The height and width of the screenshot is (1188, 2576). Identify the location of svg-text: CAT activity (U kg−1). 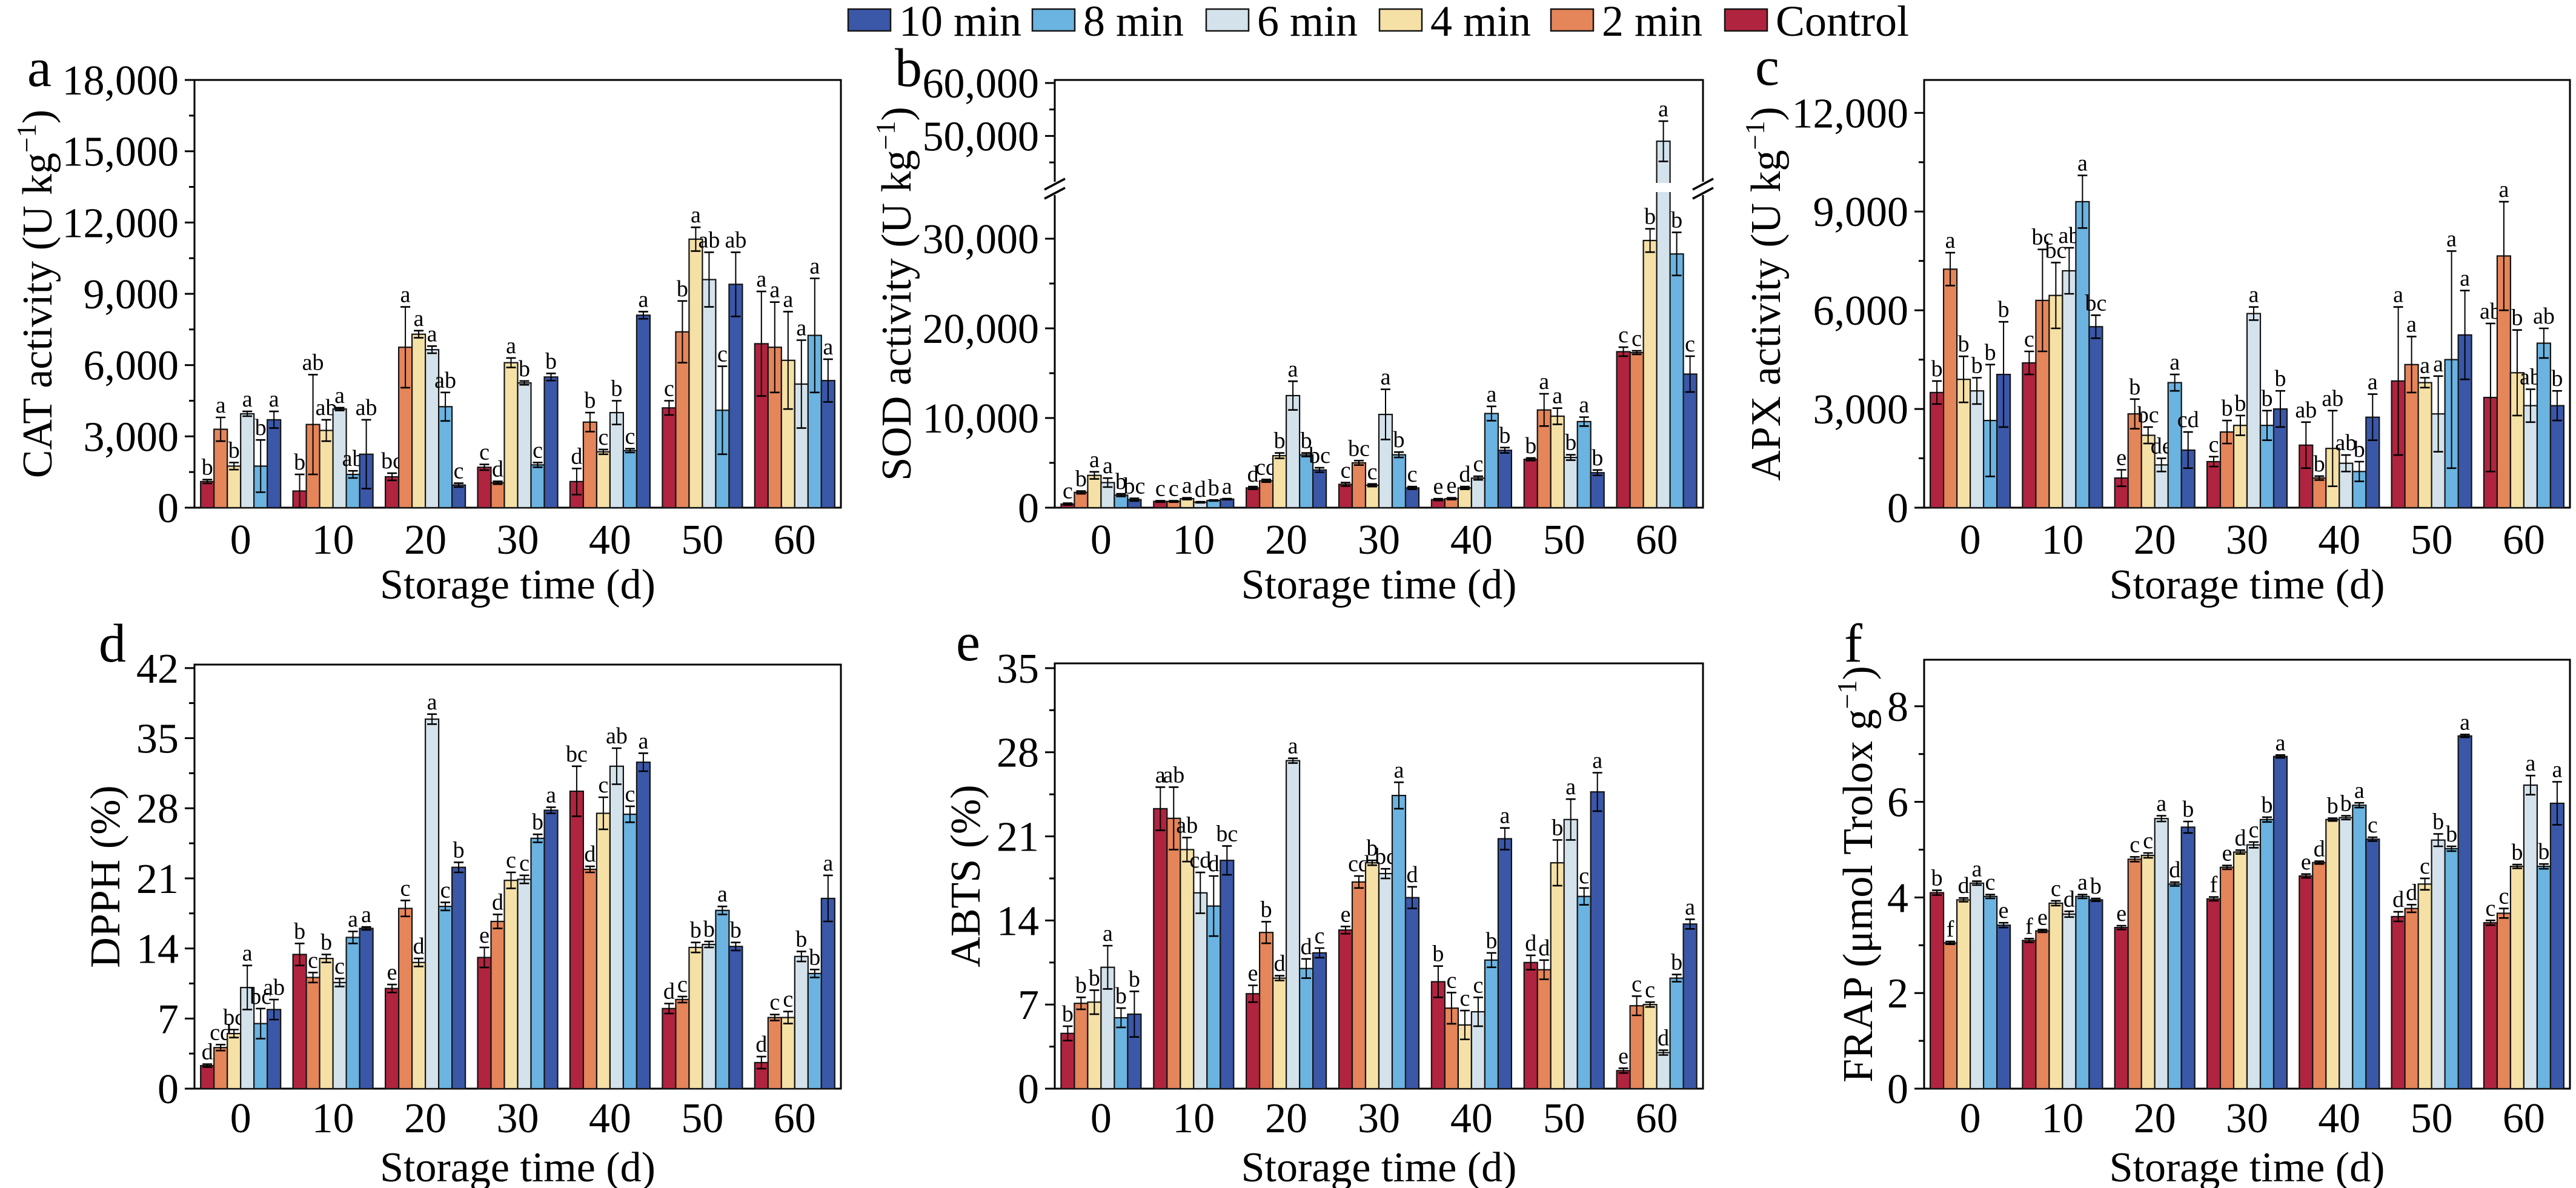
(36, 294).